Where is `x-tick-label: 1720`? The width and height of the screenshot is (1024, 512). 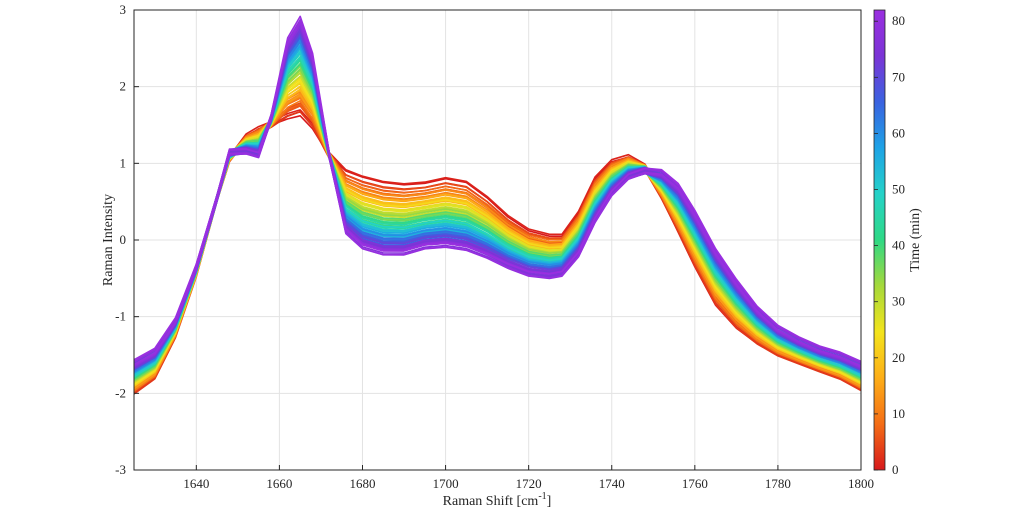 x-tick-label: 1720 is located at coordinates (529, 483).